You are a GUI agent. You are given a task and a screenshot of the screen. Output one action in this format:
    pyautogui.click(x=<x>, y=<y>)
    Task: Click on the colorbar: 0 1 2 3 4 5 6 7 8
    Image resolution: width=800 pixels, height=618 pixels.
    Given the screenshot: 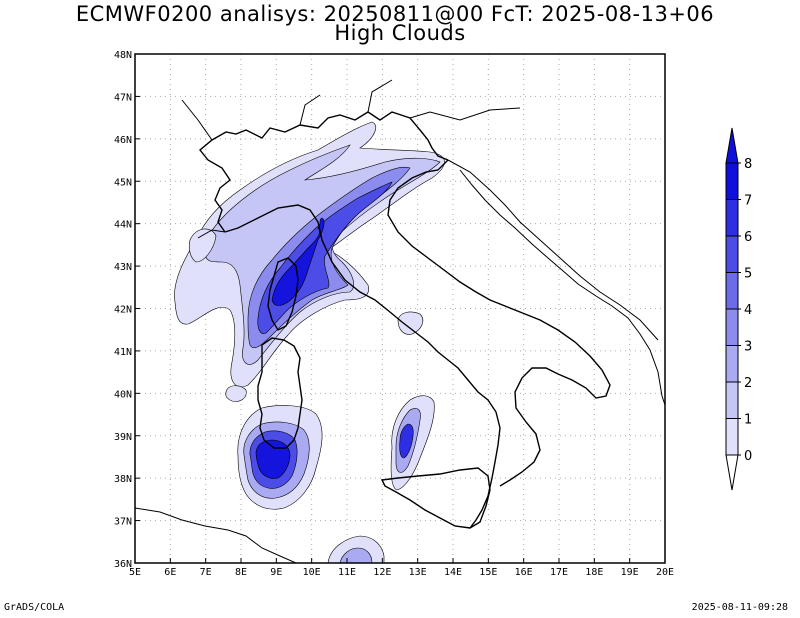 What is the action you would take?
    pyautogui.click(x=738, y=309)
    